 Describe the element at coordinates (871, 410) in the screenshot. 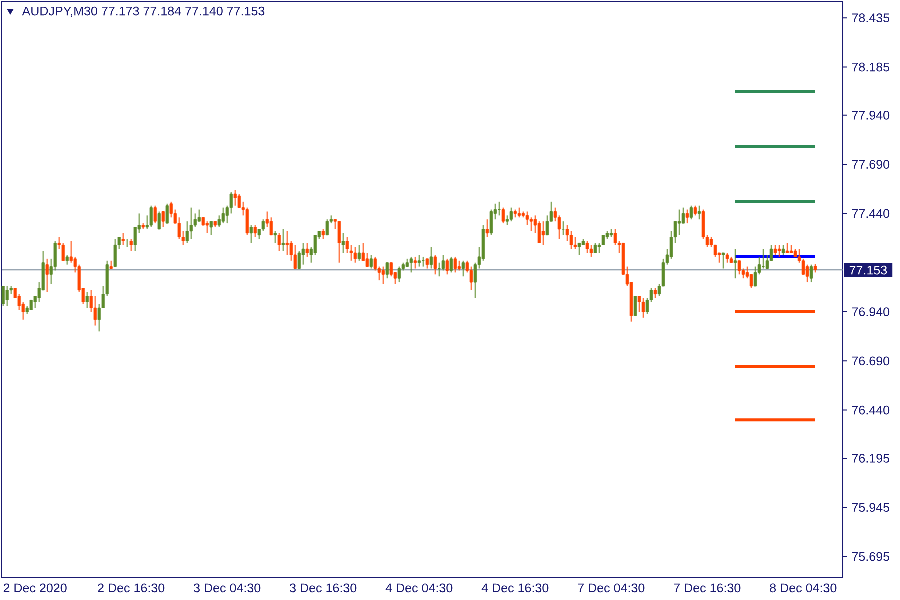

I see `y-tick-label: 76.440` at that location.